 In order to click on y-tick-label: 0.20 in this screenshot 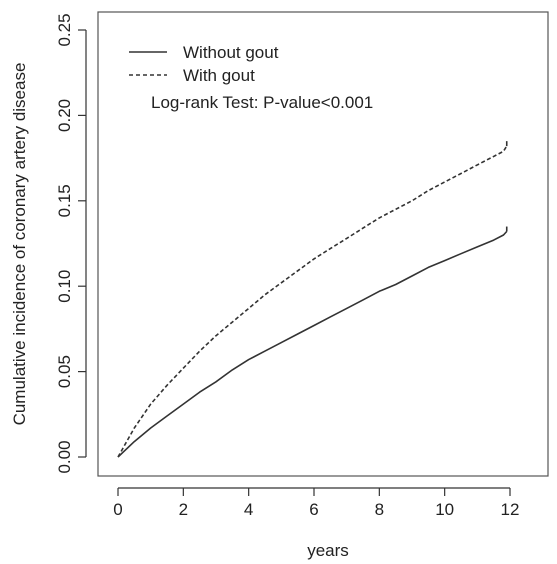, I will do `click(64, 115)`.